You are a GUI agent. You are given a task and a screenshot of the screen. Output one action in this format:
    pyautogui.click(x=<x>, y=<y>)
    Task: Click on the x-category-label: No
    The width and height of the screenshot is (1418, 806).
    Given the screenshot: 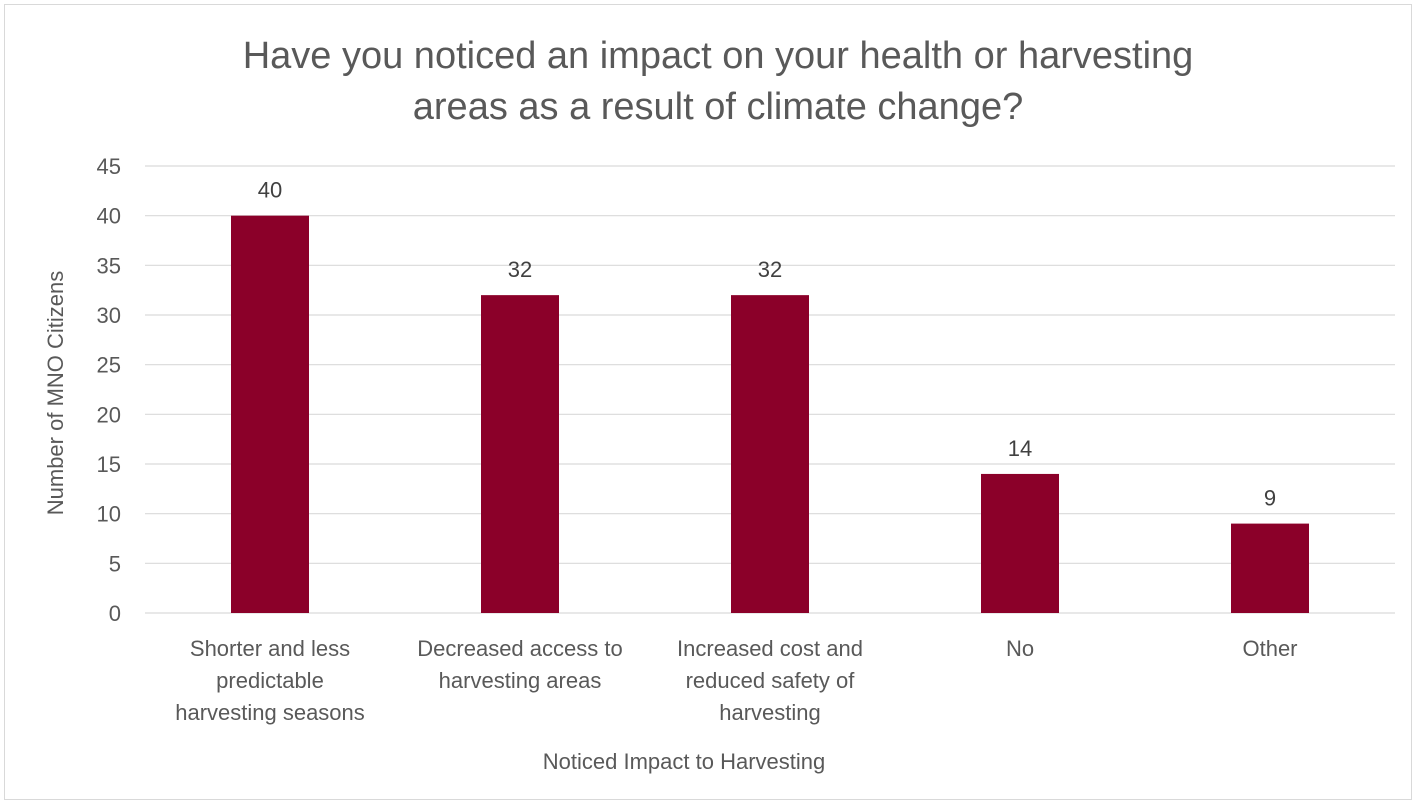 What is the action you would take?
    pyautogui.click(x=1020, y=648)
    